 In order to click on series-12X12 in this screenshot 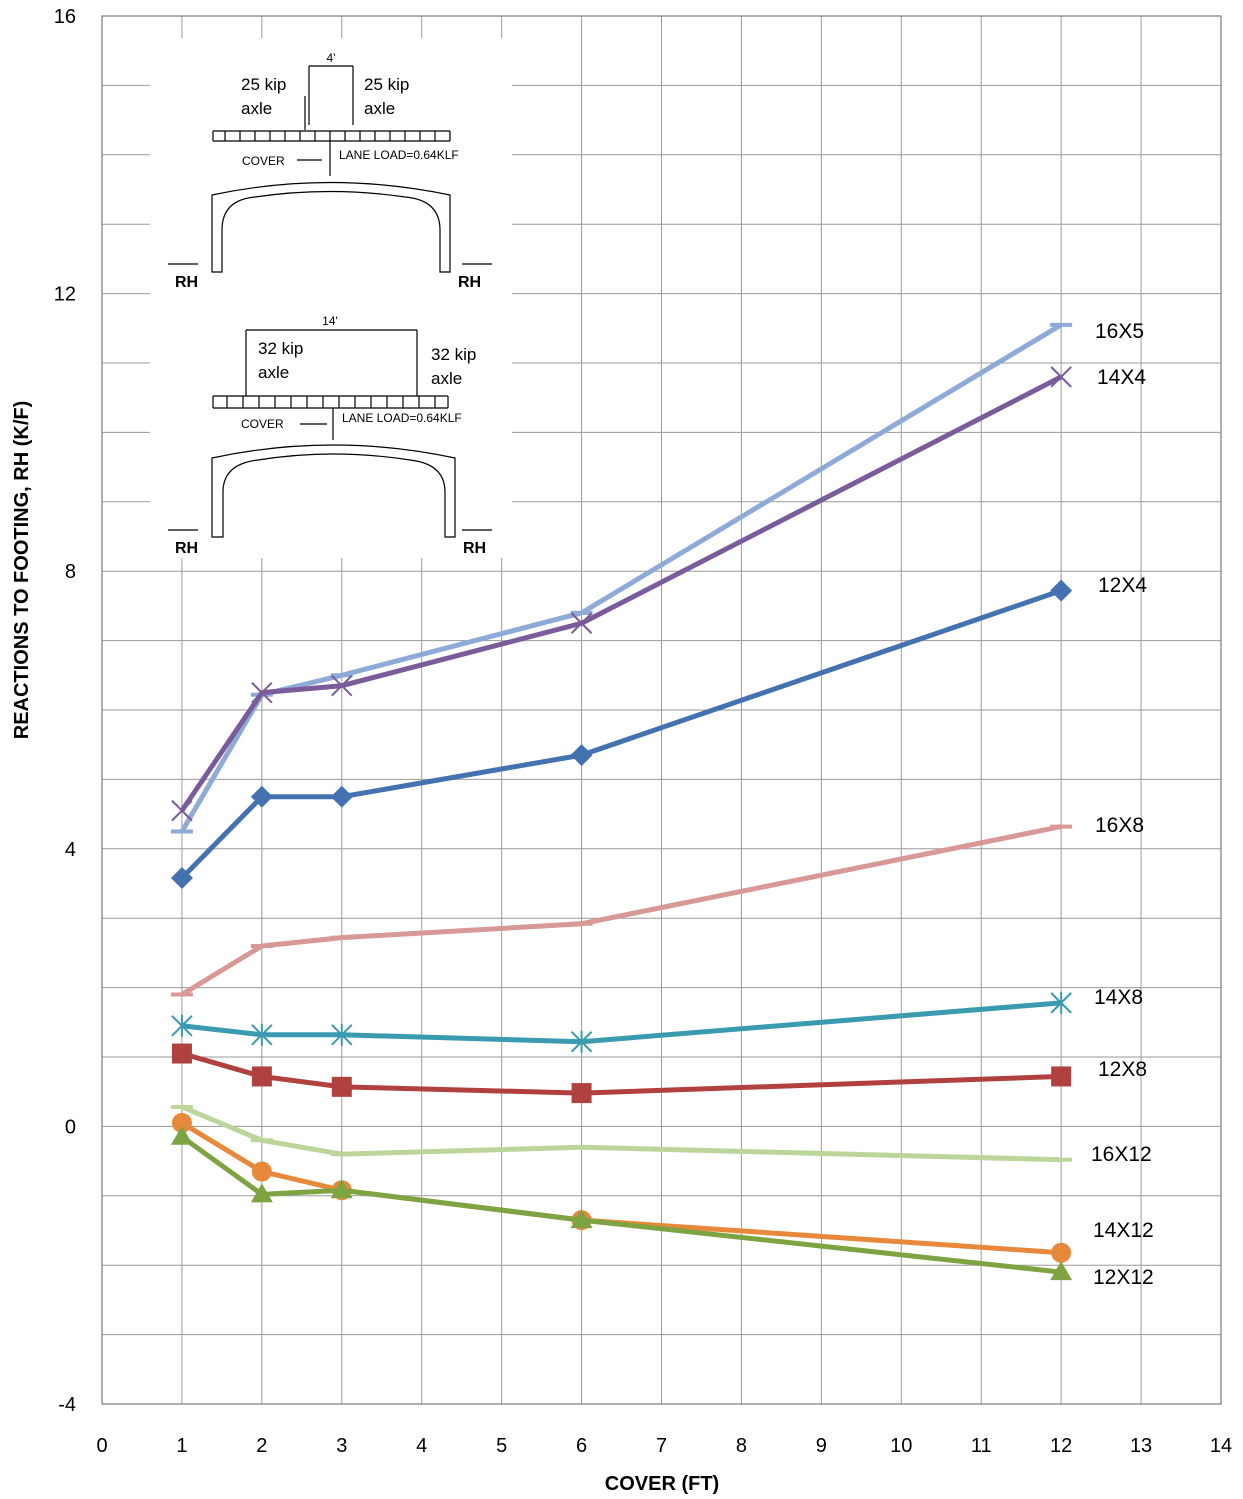, I will do `click(621, 1203)`.